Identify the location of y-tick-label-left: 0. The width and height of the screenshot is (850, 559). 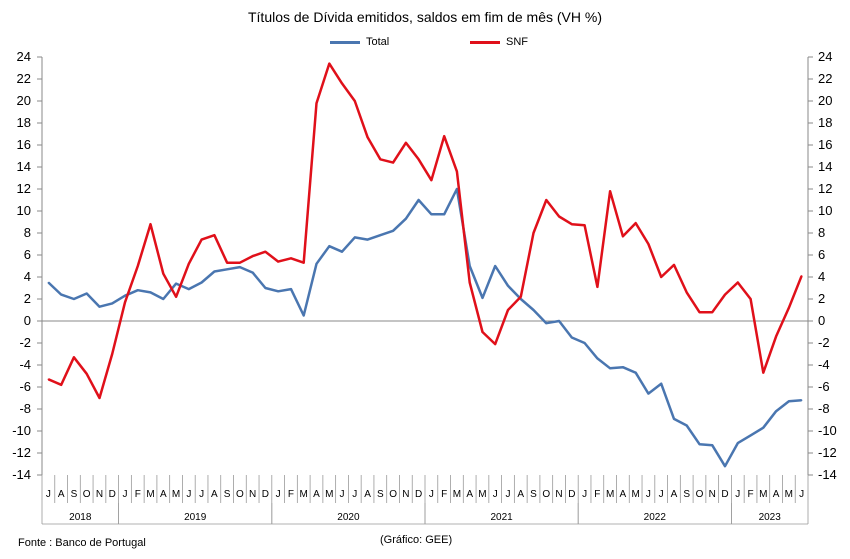
(27, 320).